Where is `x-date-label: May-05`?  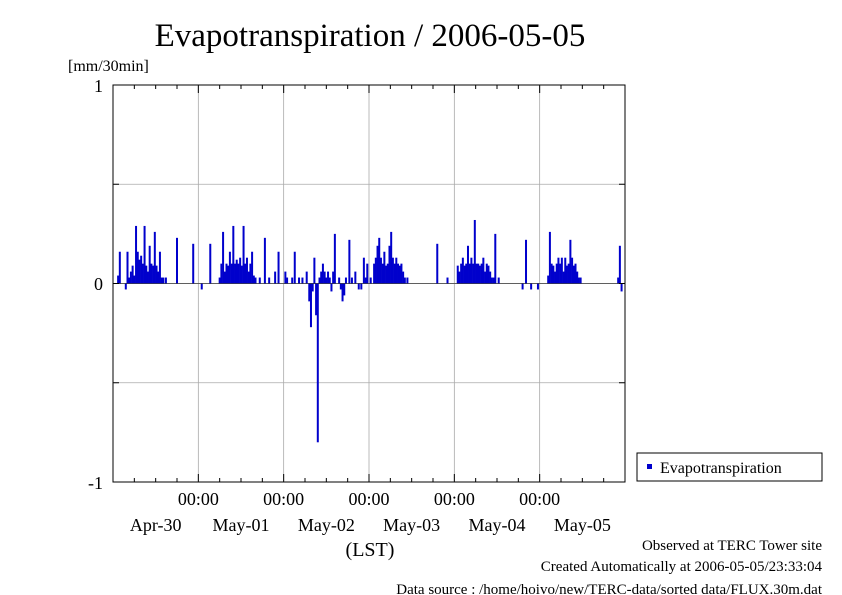 x-date-label: May-05 is located at coordinates (582, 525).